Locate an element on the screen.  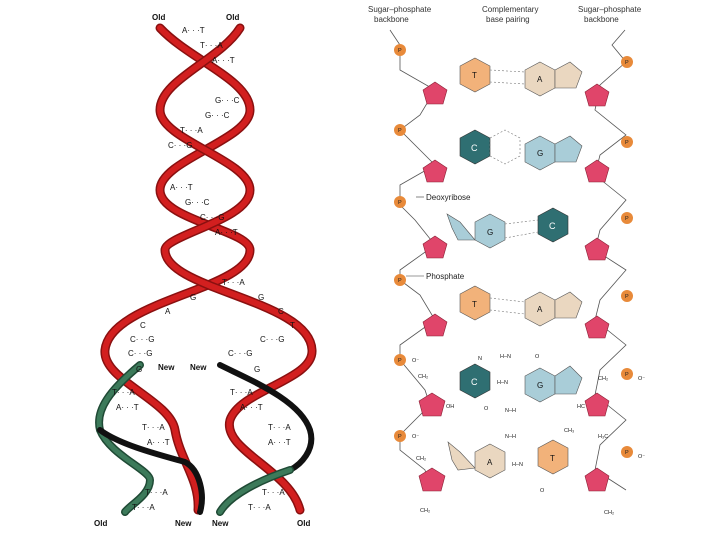
base-pair-1: T A is located at coordinates (521, 77).